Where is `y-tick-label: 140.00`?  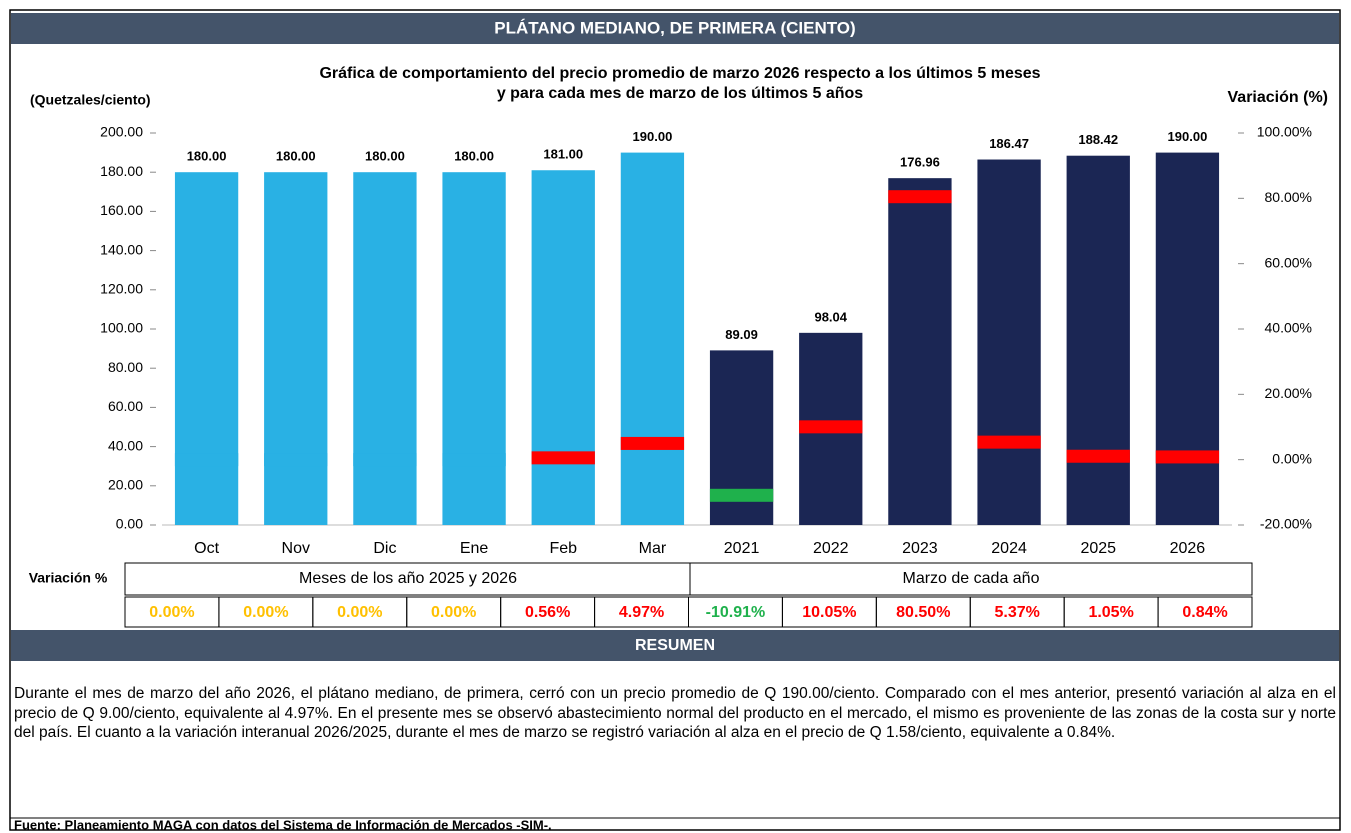
y-tick-label: 140.00 is located at coordinates (121, 249).